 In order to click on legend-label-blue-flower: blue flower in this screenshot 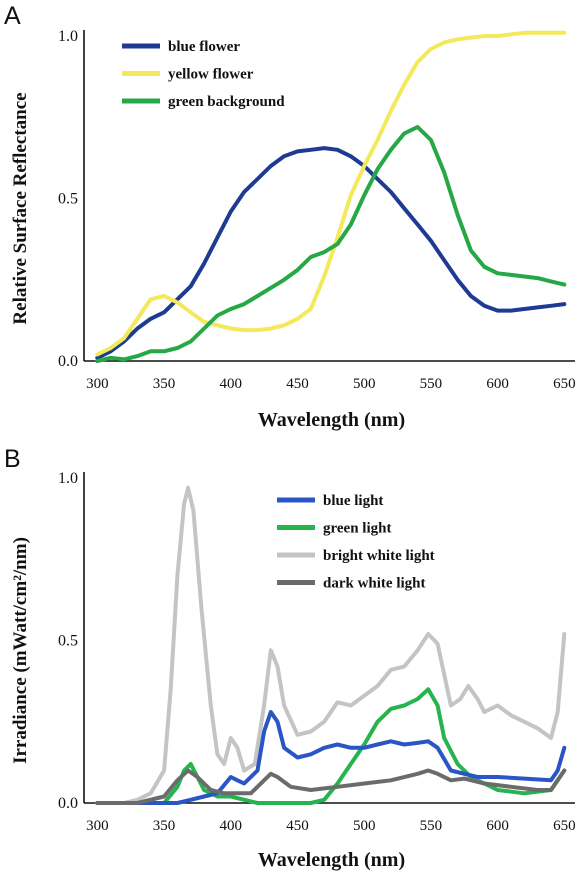, I will do `click(204, 47)`.